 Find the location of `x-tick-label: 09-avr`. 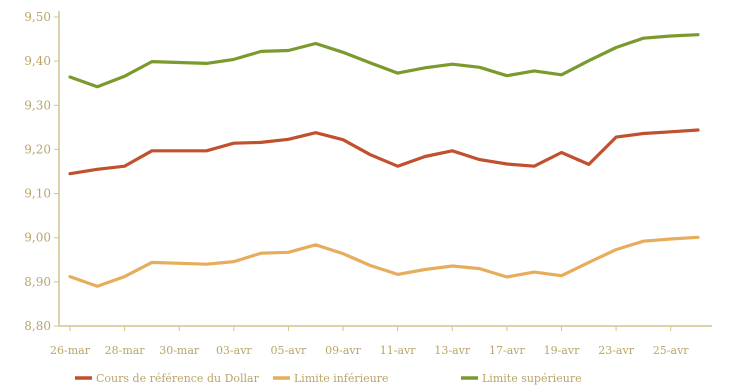

x-tick-label: 09-avr is located at coordinates (343, 350).